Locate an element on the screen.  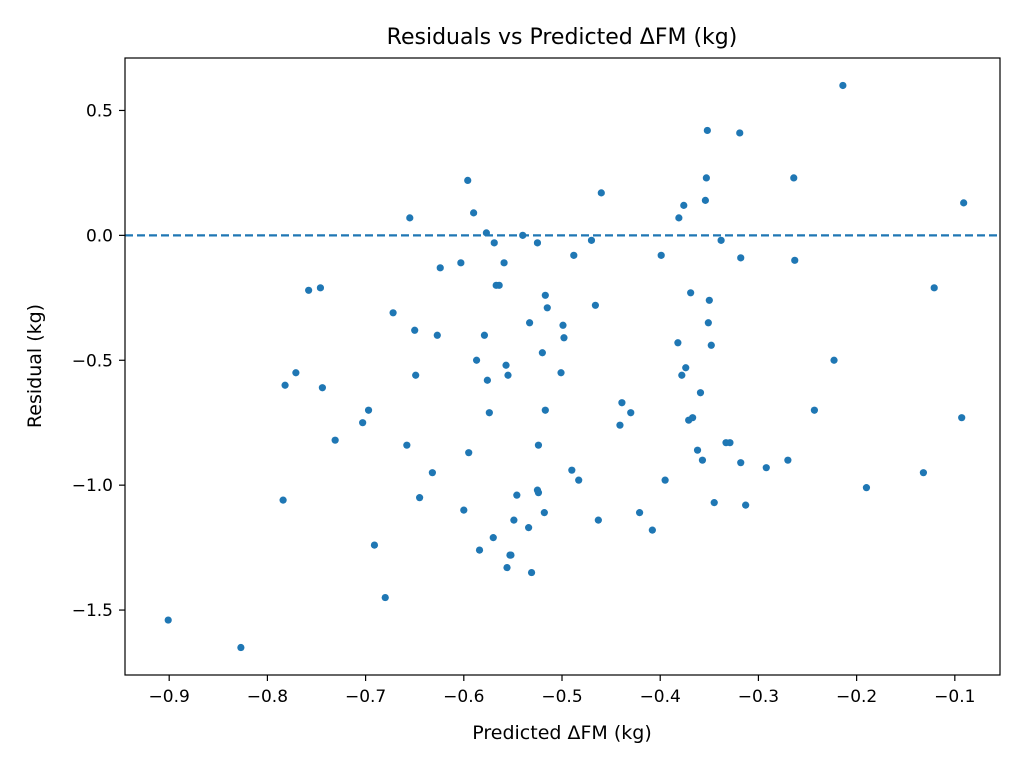
x-axis-ticks: −0.9 −0.8 −0.7 −0.6 −0.5 −0.4 −0.3 −0.2 −0.1 is located at coordinates (562, 691).